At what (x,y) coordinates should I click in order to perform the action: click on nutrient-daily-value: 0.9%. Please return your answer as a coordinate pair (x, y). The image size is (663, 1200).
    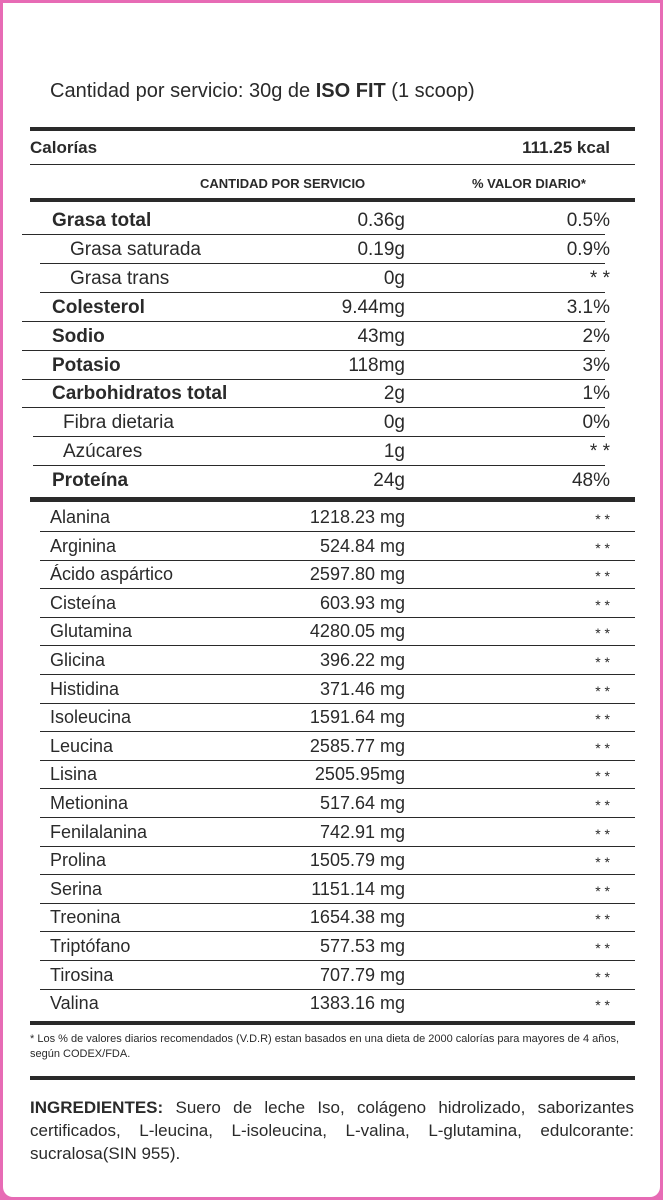
    Looking at the image, I should click on (588, 249).